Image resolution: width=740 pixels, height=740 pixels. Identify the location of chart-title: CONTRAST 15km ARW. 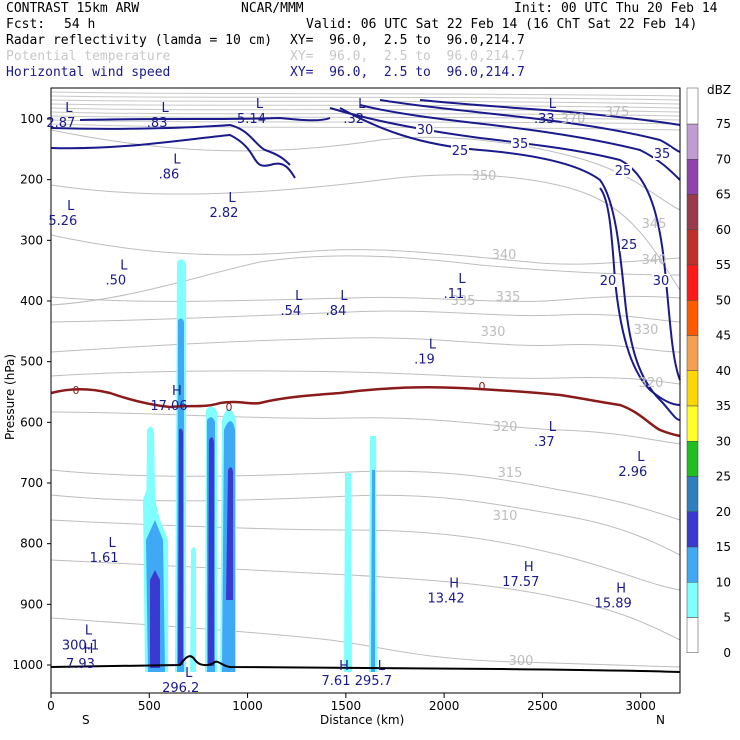
(73, 8).